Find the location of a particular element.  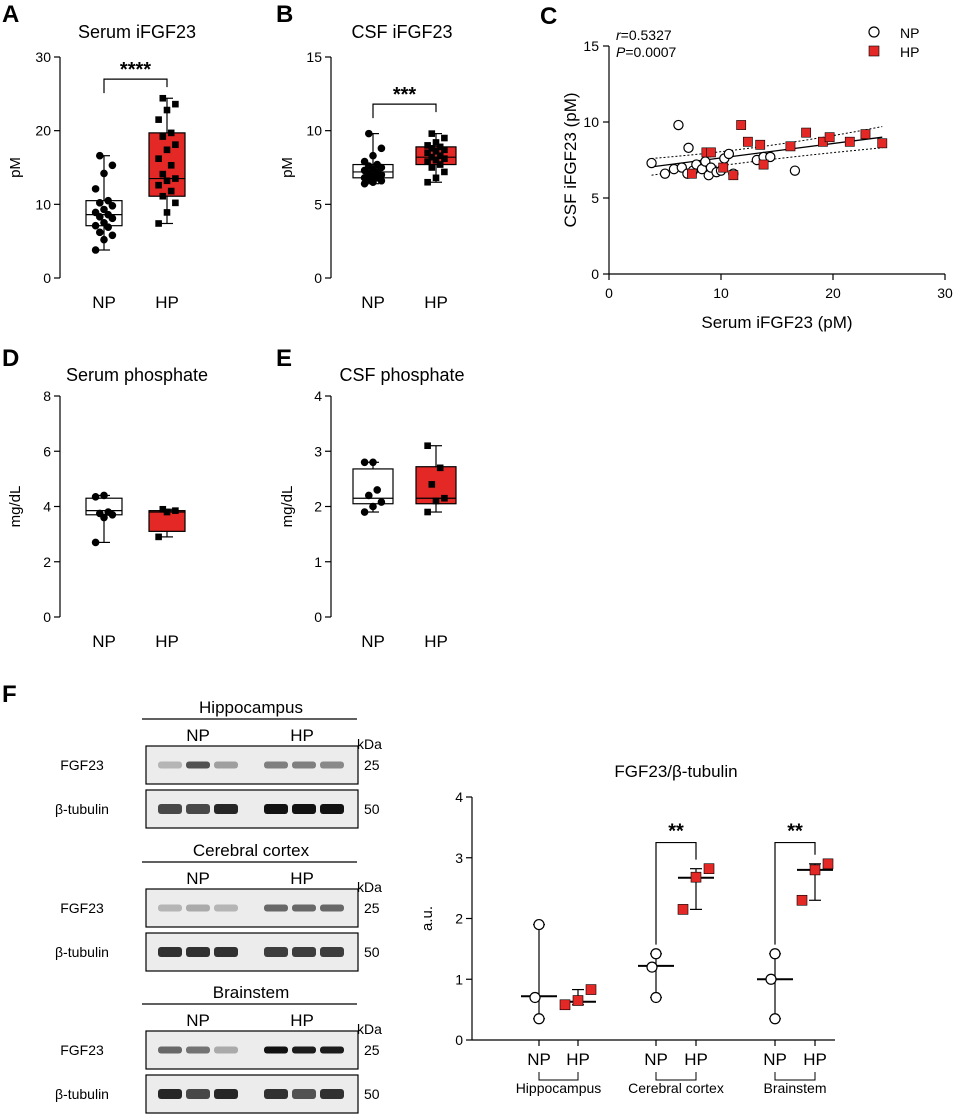

panel-letter-f: F is located at coordinates (9, 694).